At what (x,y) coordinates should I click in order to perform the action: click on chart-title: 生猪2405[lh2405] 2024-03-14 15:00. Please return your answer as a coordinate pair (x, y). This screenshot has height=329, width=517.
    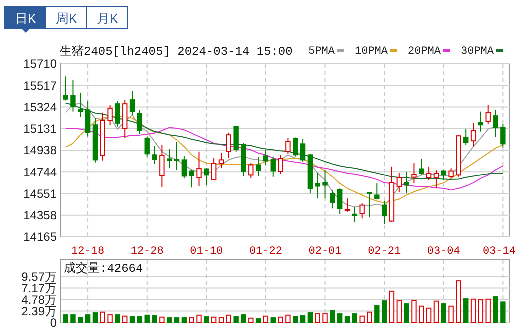
    Looking at the image, I should click on (176, 52).